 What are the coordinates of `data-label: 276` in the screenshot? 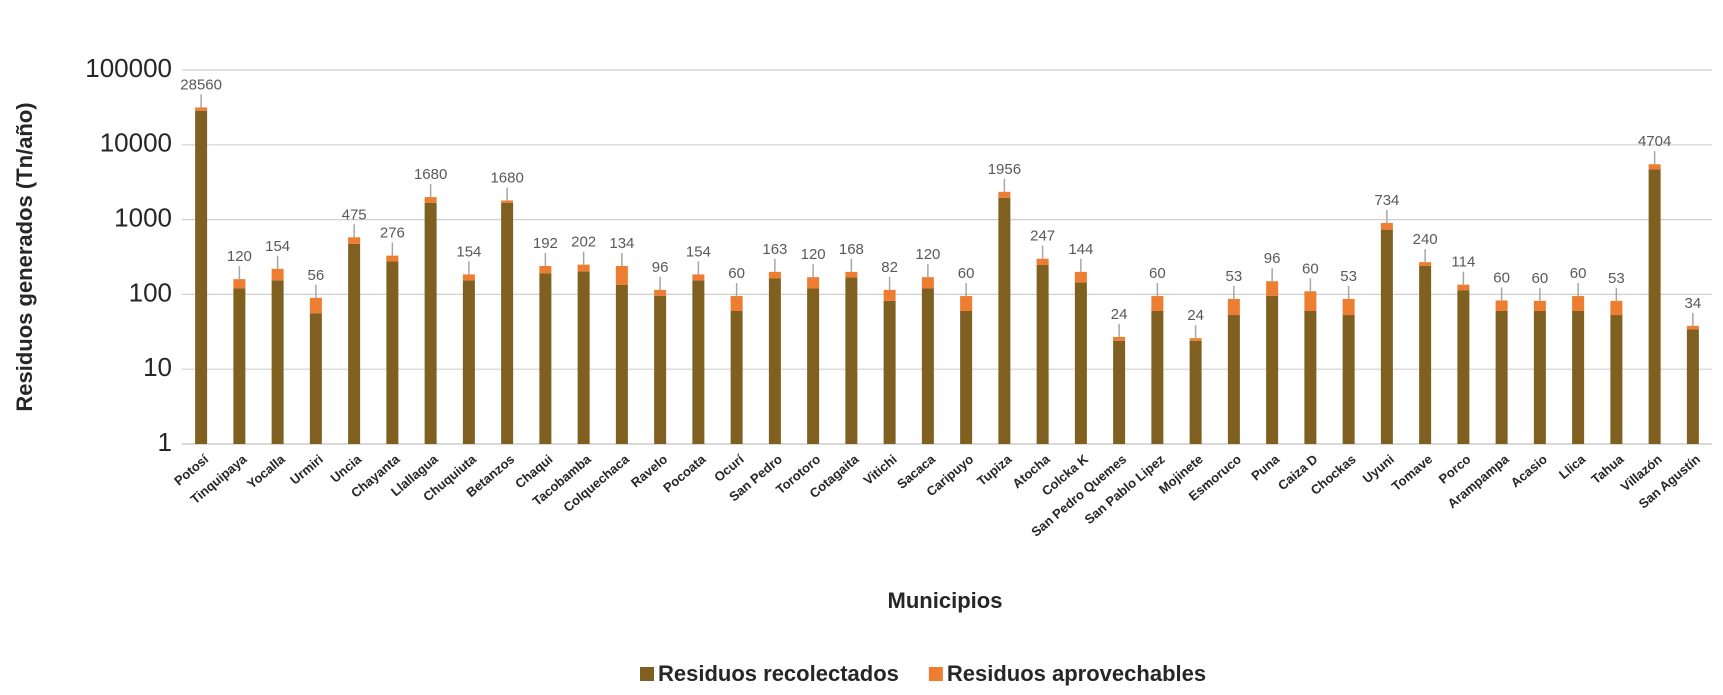 It's located at (392, 233).